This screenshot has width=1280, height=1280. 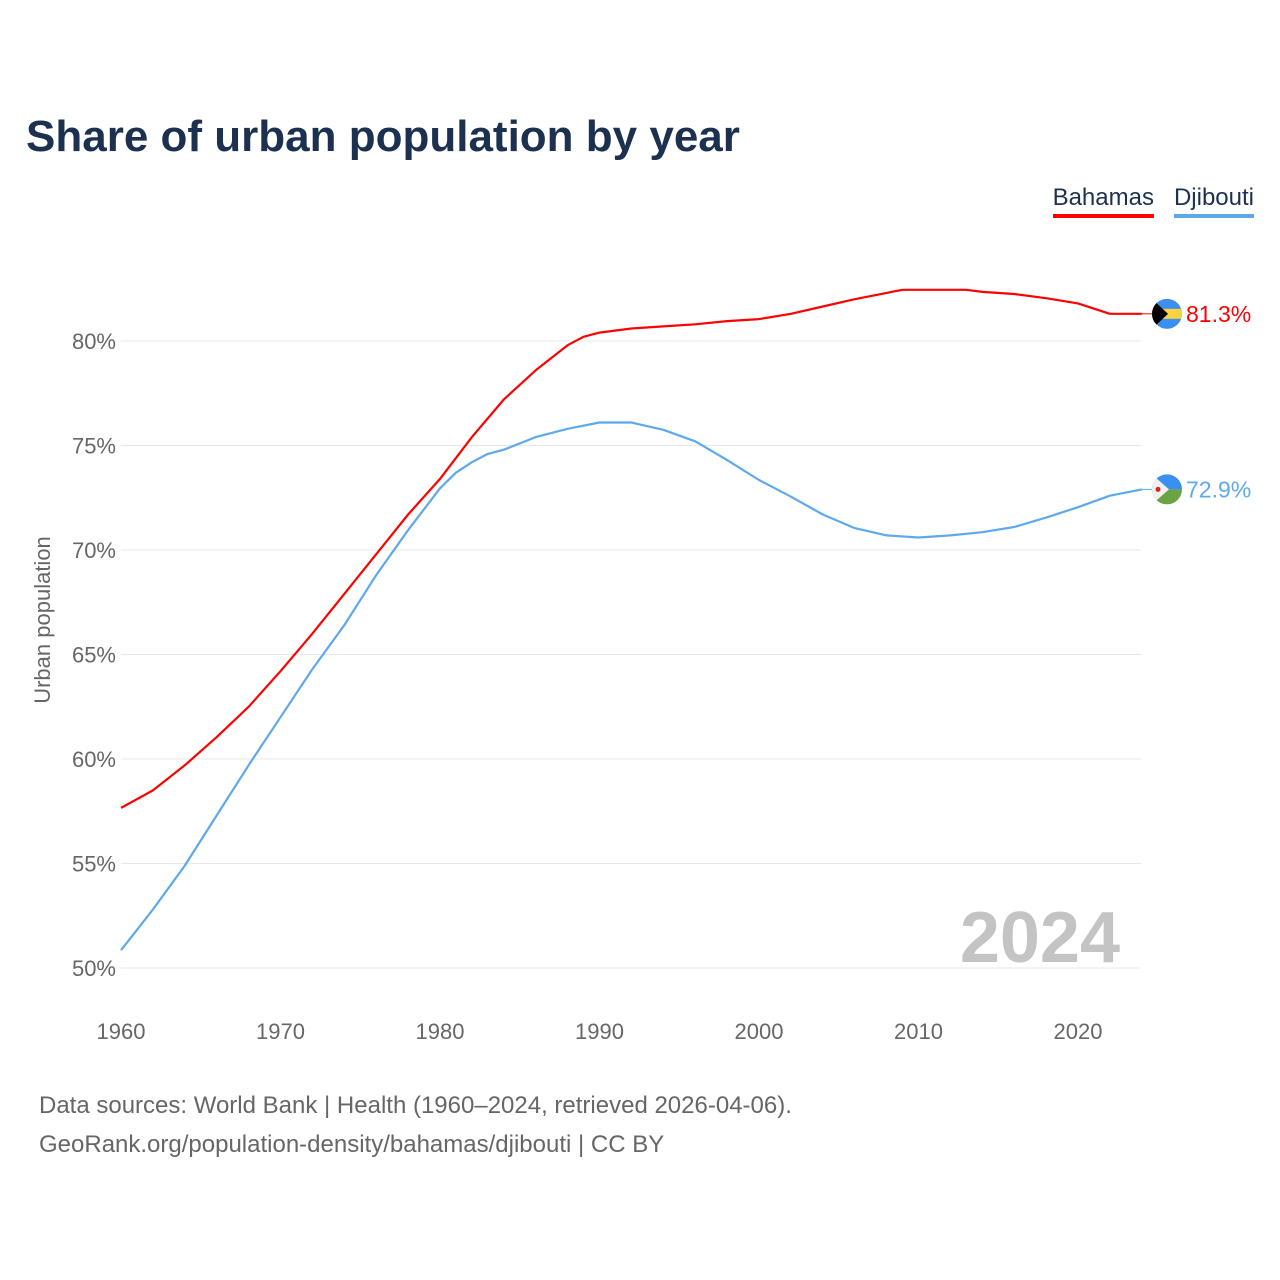 I want to click on legend: Bahamas Djibouti, so click(x=1153, y=201).